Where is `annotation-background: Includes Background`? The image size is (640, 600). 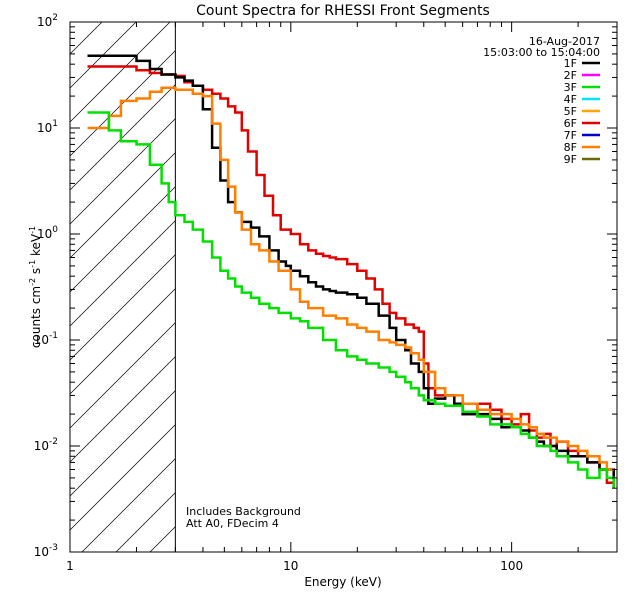
annotation-background: Includes Background is located at coordinates (243, 511).